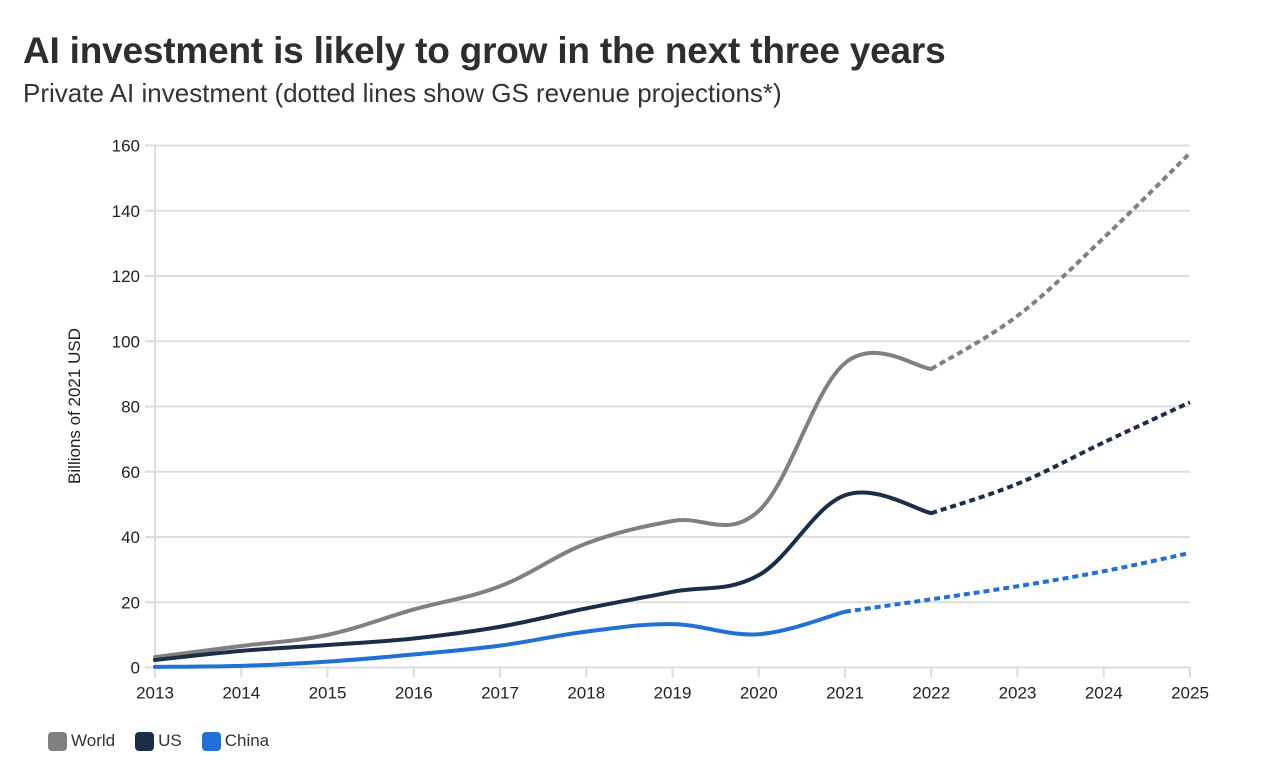 This screenshot has width=1262, height=764. I want to click on line-us-projection, so click(1060, 458).